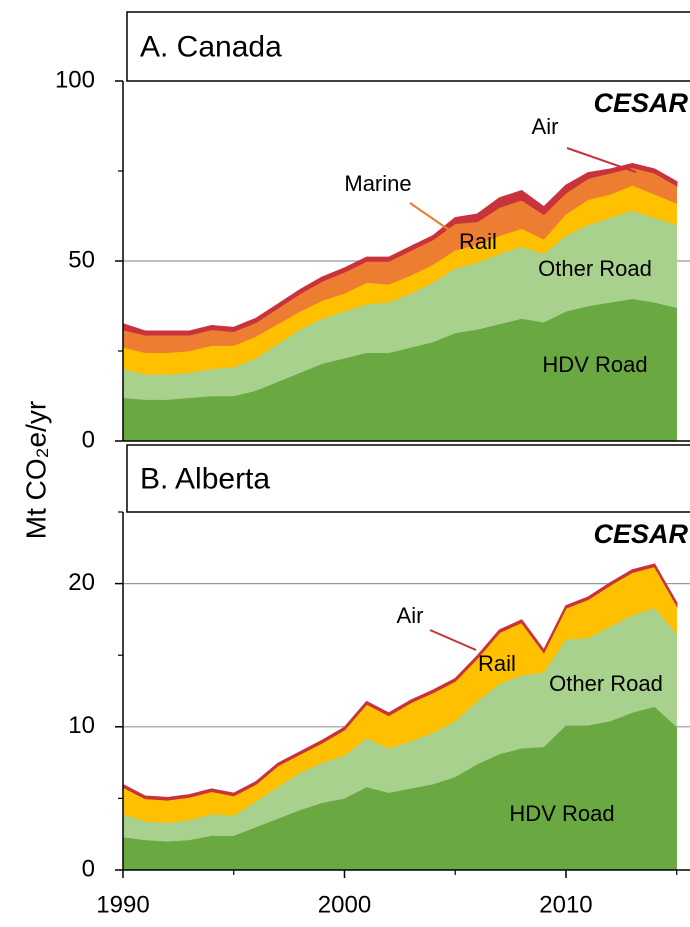 The height and width of the screenshot is (927, 690). What do you see at coordinates (75, 79) in the screenshot?
I see `y-tick-label: 100` at bounding box center [75, 79].